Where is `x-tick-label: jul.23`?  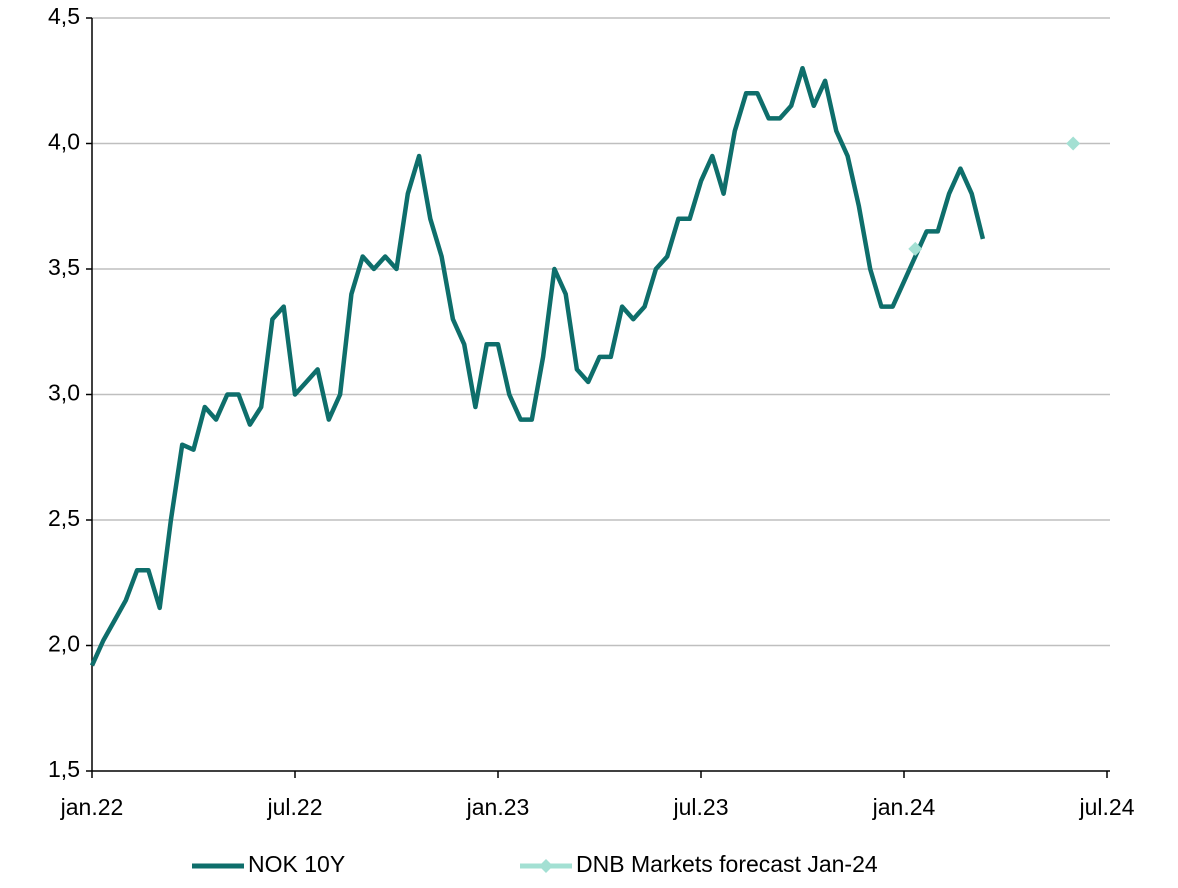
x-tick-label: jul.23 is located at coordinates (701, 807).